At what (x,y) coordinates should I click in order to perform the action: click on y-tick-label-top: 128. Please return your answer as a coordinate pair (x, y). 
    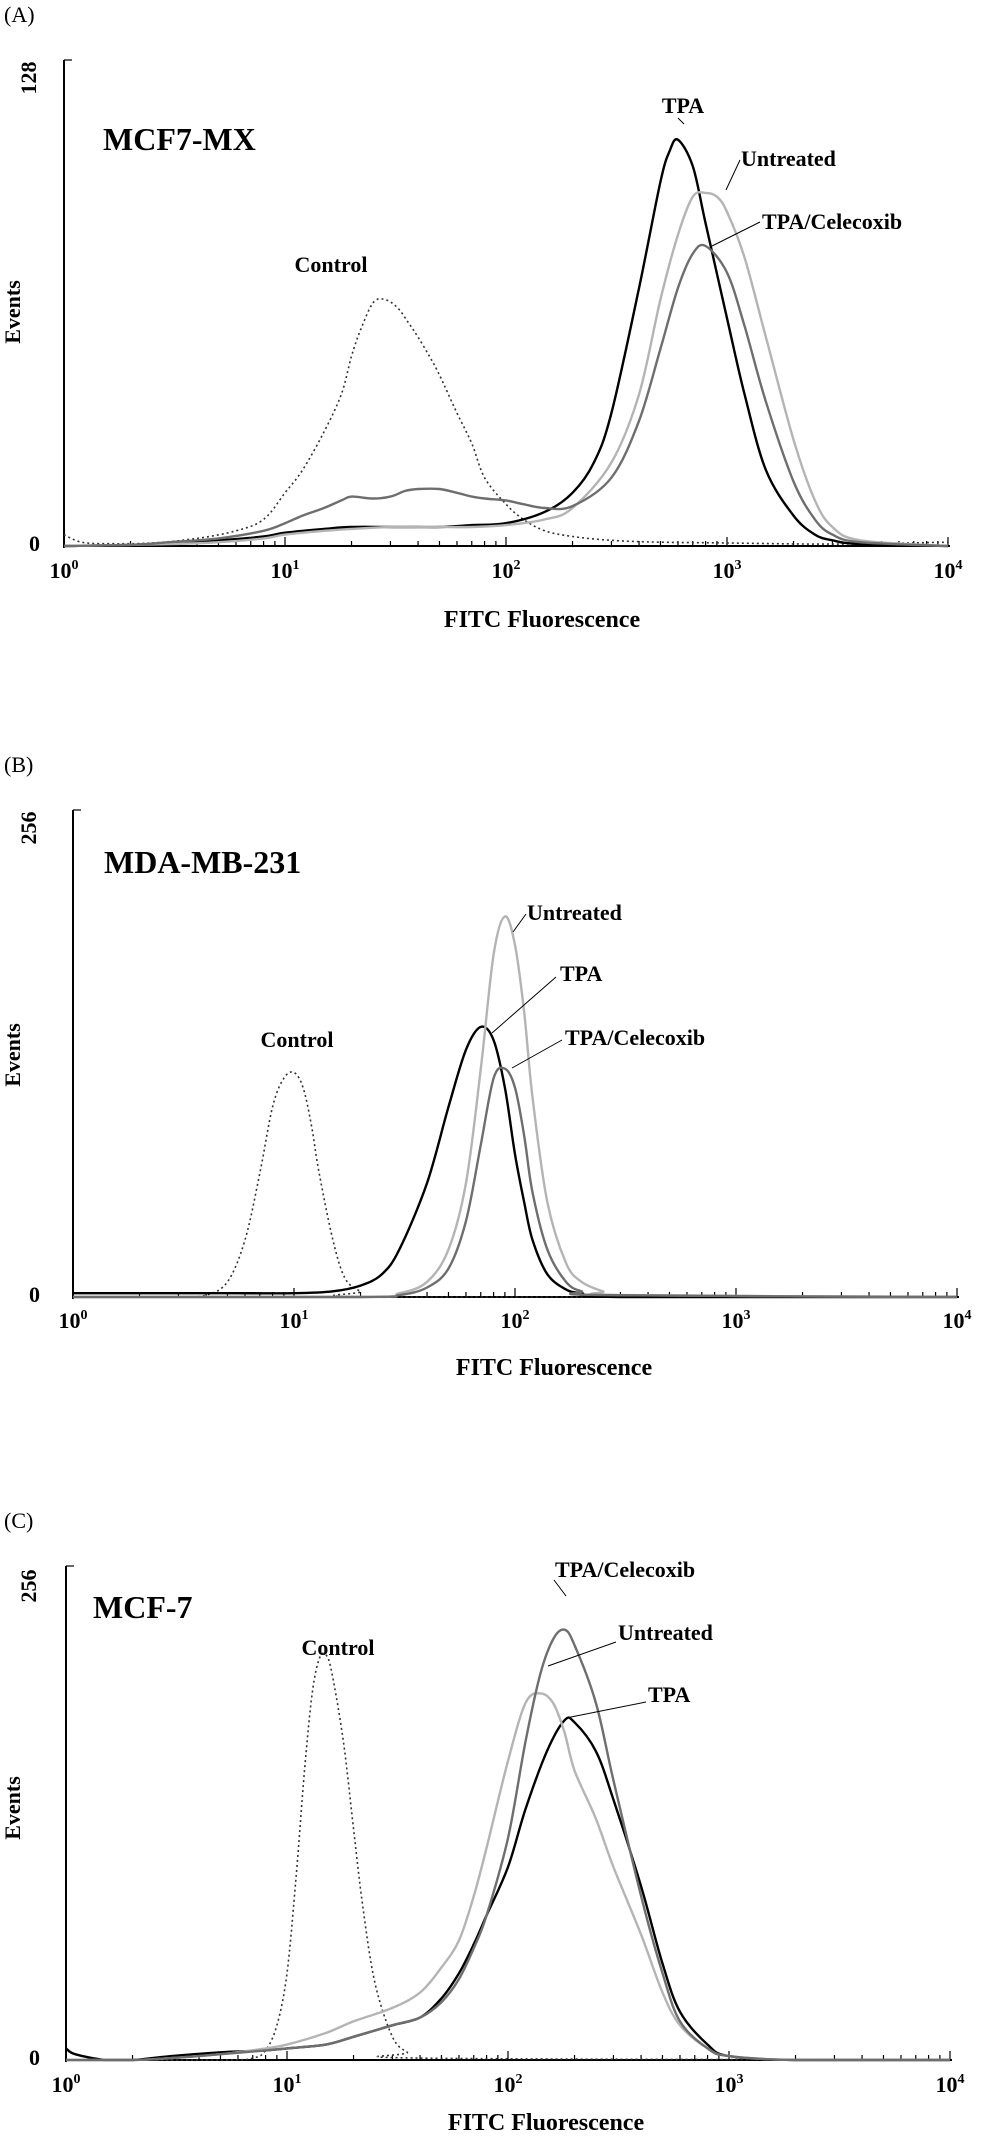
    Looking at the image, I should click on (28, 78).